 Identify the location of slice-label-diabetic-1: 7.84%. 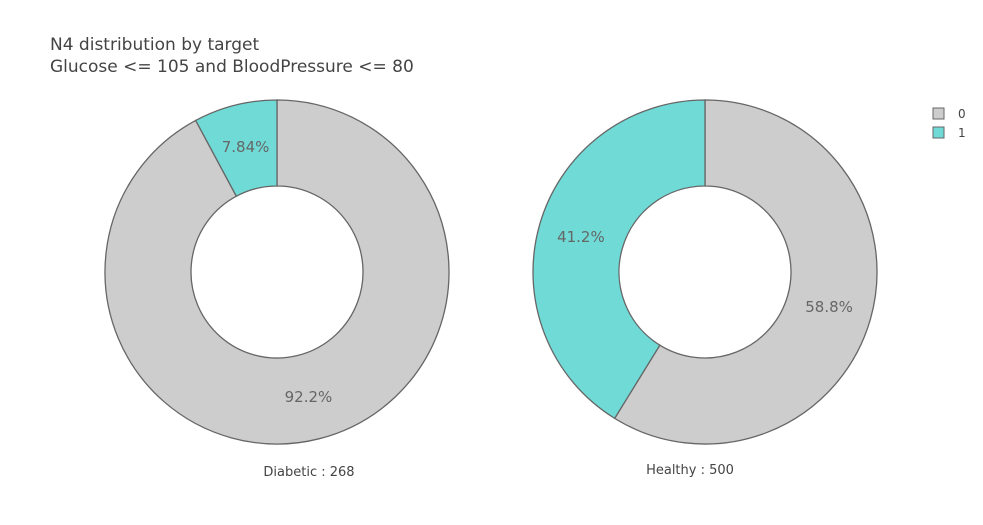
(246, 147).